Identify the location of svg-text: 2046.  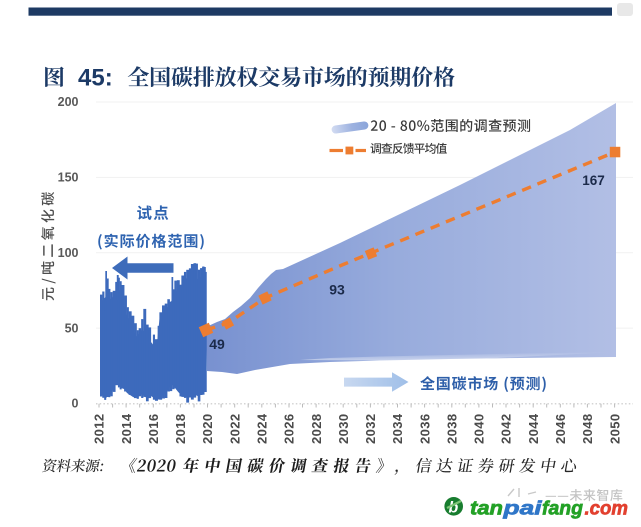
(560, 428).